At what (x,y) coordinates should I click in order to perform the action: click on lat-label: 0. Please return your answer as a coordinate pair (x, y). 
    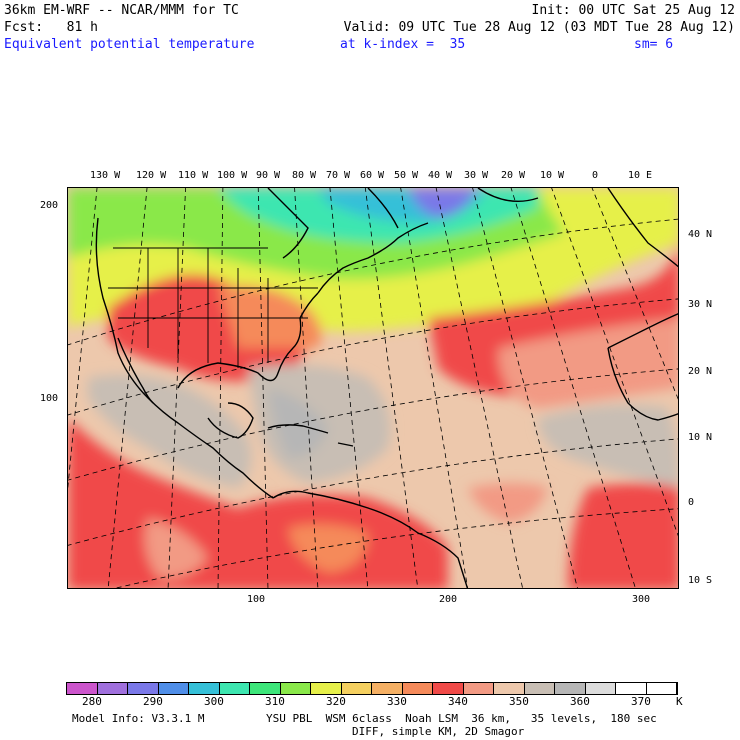
    Looking at the image, I should click on (691, 502).